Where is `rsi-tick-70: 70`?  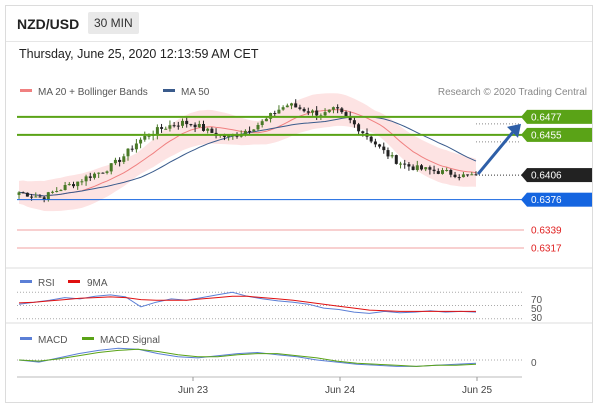
rsi-tick-70: 70 is located at coordinates (537, 300).